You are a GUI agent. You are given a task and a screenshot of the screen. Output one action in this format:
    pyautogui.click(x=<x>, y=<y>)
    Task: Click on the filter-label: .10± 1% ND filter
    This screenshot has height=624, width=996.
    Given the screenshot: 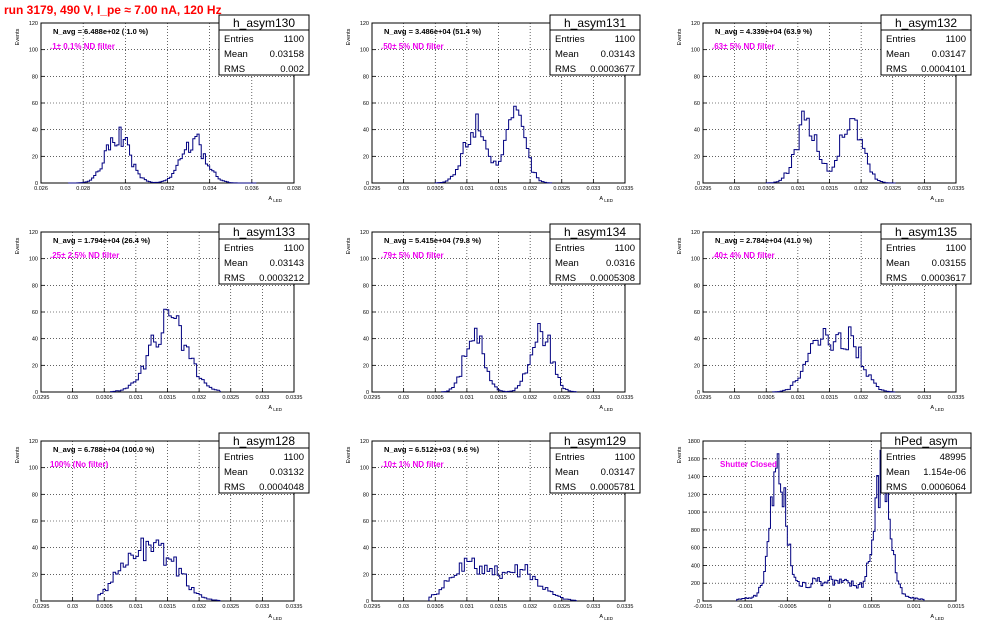 What is the action you would take?
    pyautogui.click(x=412, y=464)
    